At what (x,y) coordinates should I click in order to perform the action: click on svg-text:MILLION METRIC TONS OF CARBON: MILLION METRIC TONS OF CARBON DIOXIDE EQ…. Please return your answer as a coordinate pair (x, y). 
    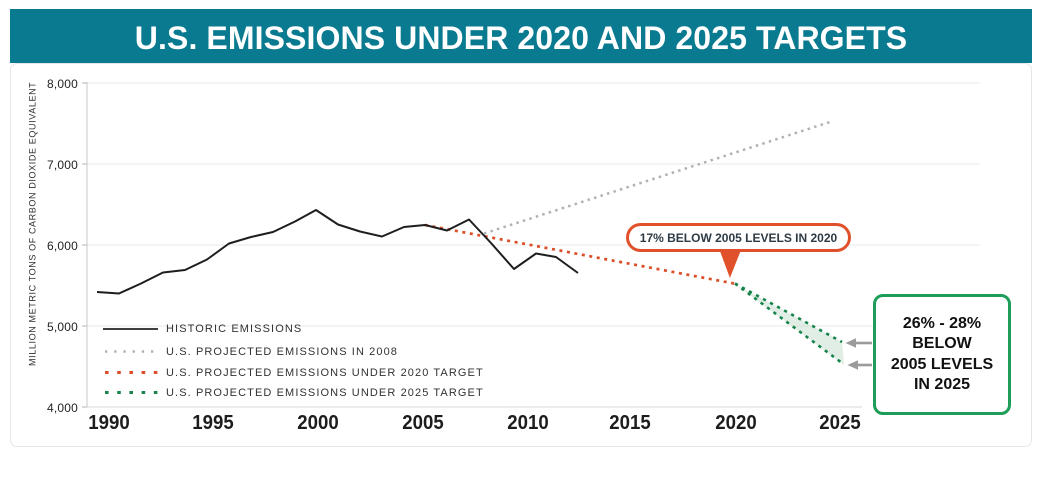
    Looking at the image, I should click on (33, 224).